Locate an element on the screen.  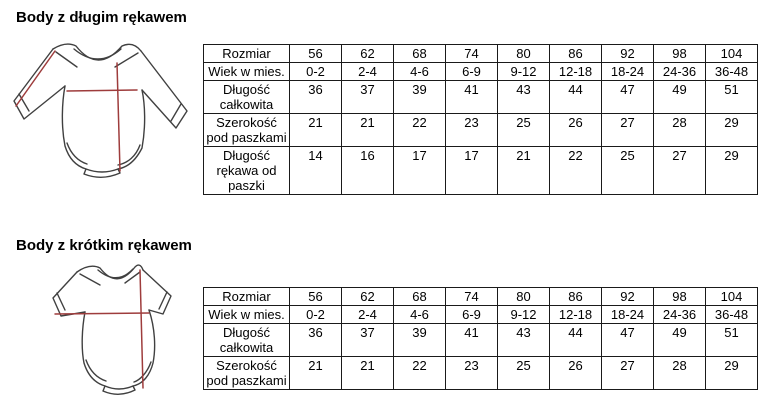
cell-value: 14 is located at coordinates (315, 170).